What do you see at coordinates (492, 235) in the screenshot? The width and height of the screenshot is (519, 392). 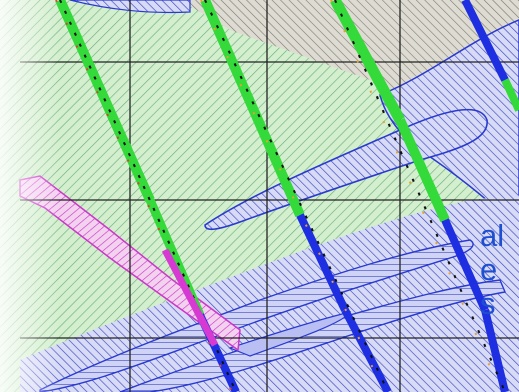 I see `caption-line-1: al` at bounding box center [492, 235].